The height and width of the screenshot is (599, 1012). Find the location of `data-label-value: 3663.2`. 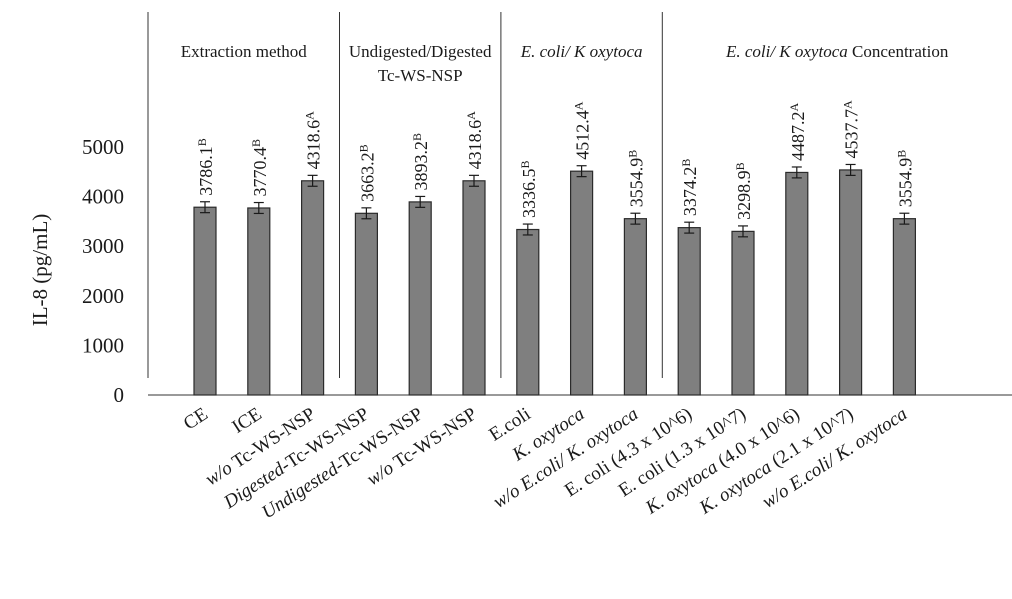

data-label-value: 3663.2 is located at coordinates (367, 177).